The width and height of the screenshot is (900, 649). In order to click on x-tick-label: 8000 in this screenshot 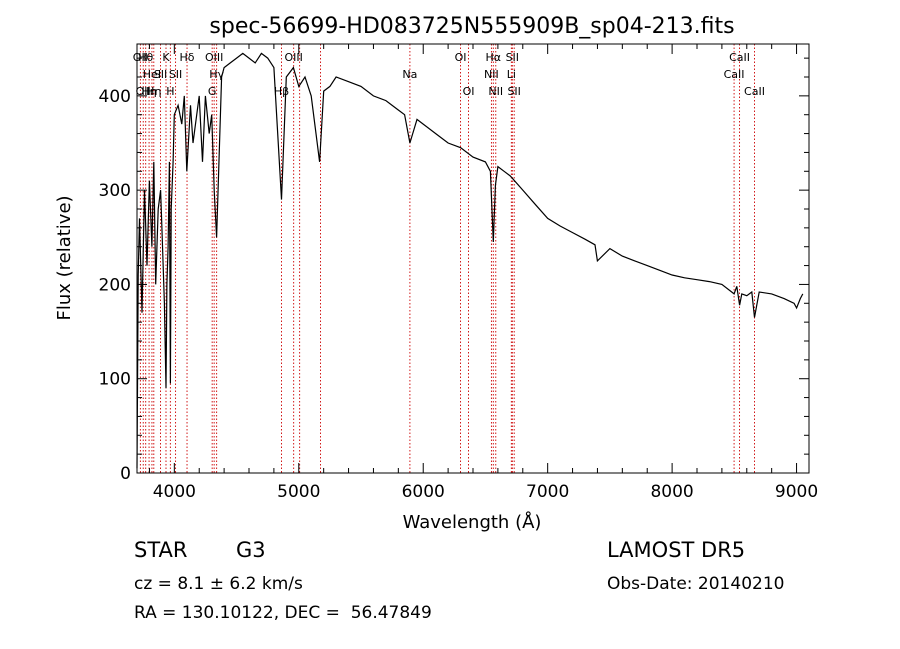, I will do `click(671, 492)`.